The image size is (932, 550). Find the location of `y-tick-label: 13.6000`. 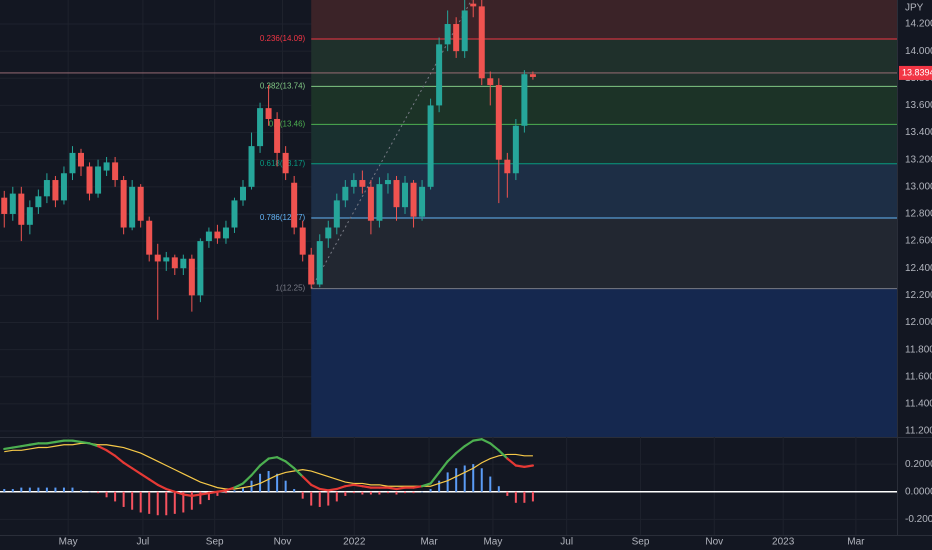

y-tick-label: 13.6000 is located at coordinates (918, 105).